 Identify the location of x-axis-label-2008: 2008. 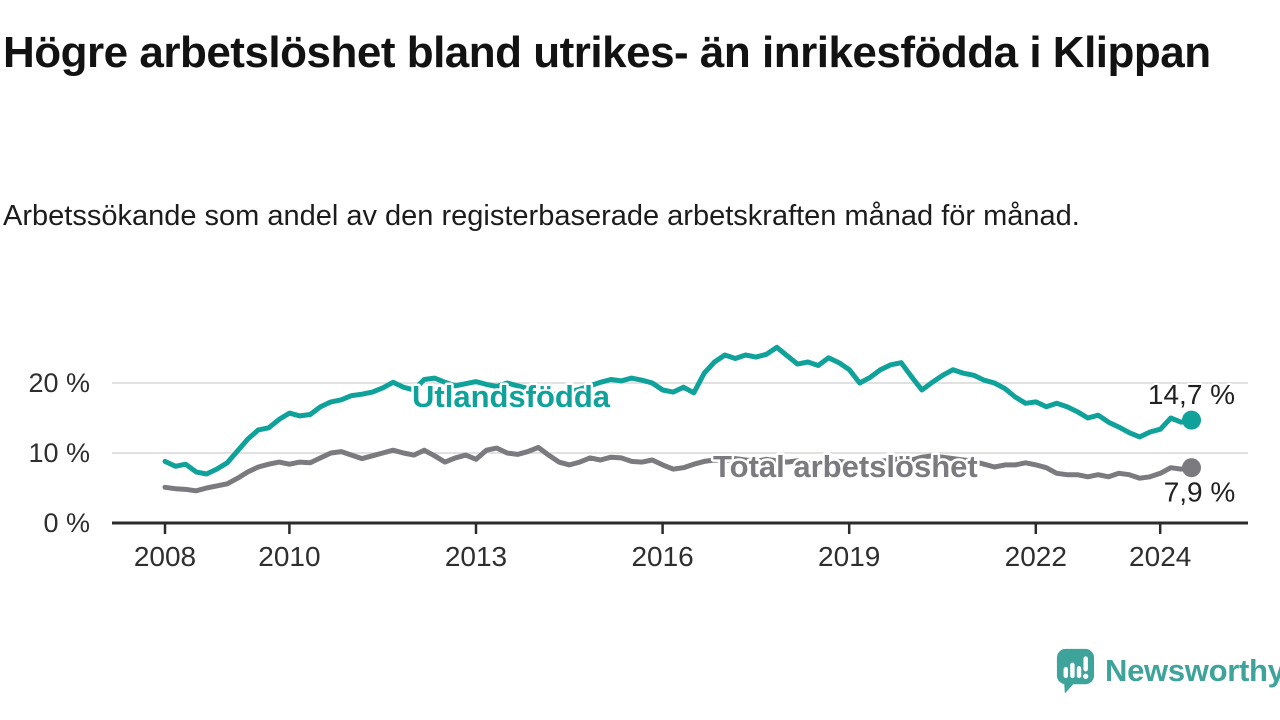
(165, 556).